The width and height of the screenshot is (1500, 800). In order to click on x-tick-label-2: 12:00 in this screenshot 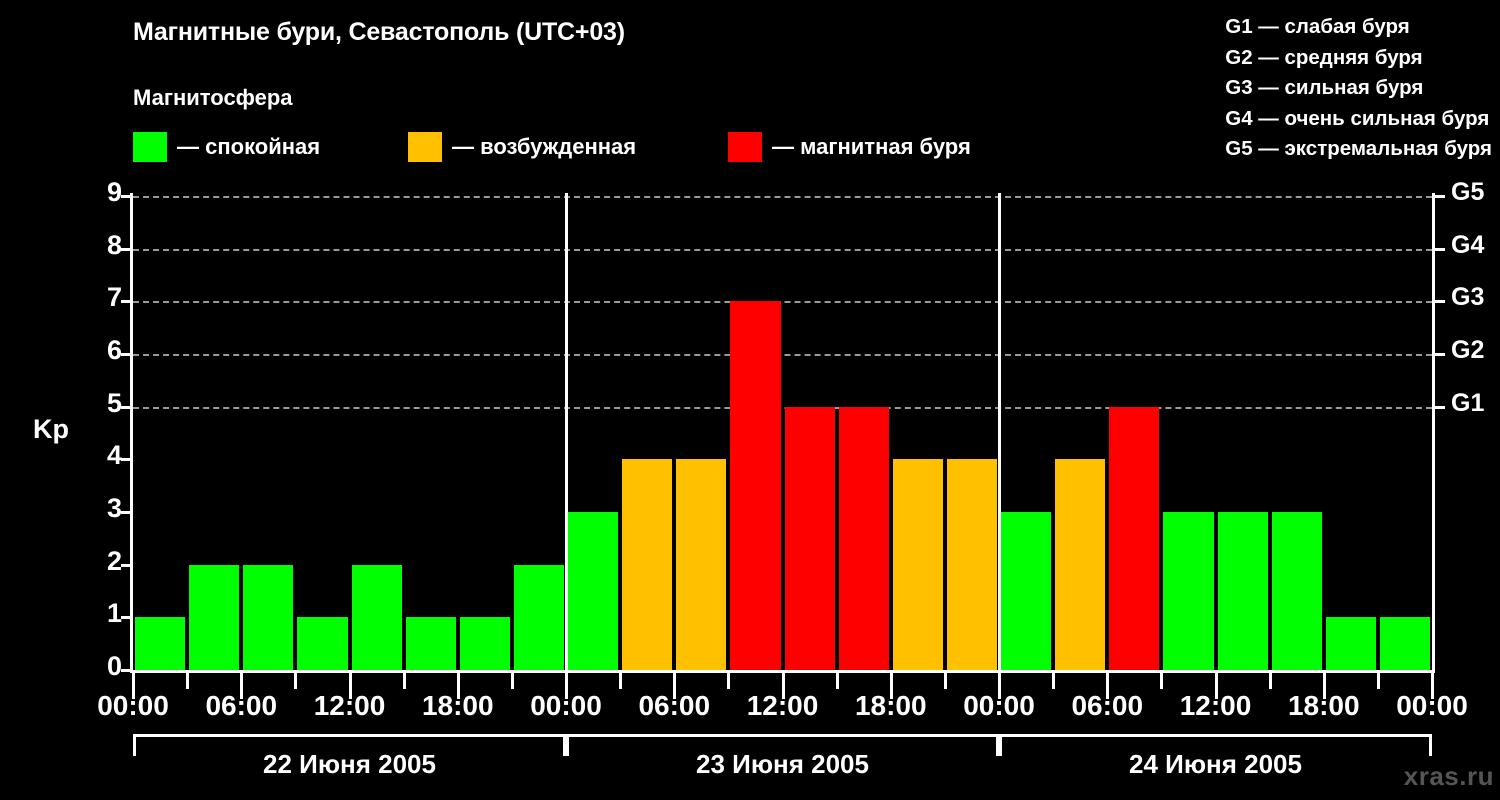, I will do `click(349, 705)`.